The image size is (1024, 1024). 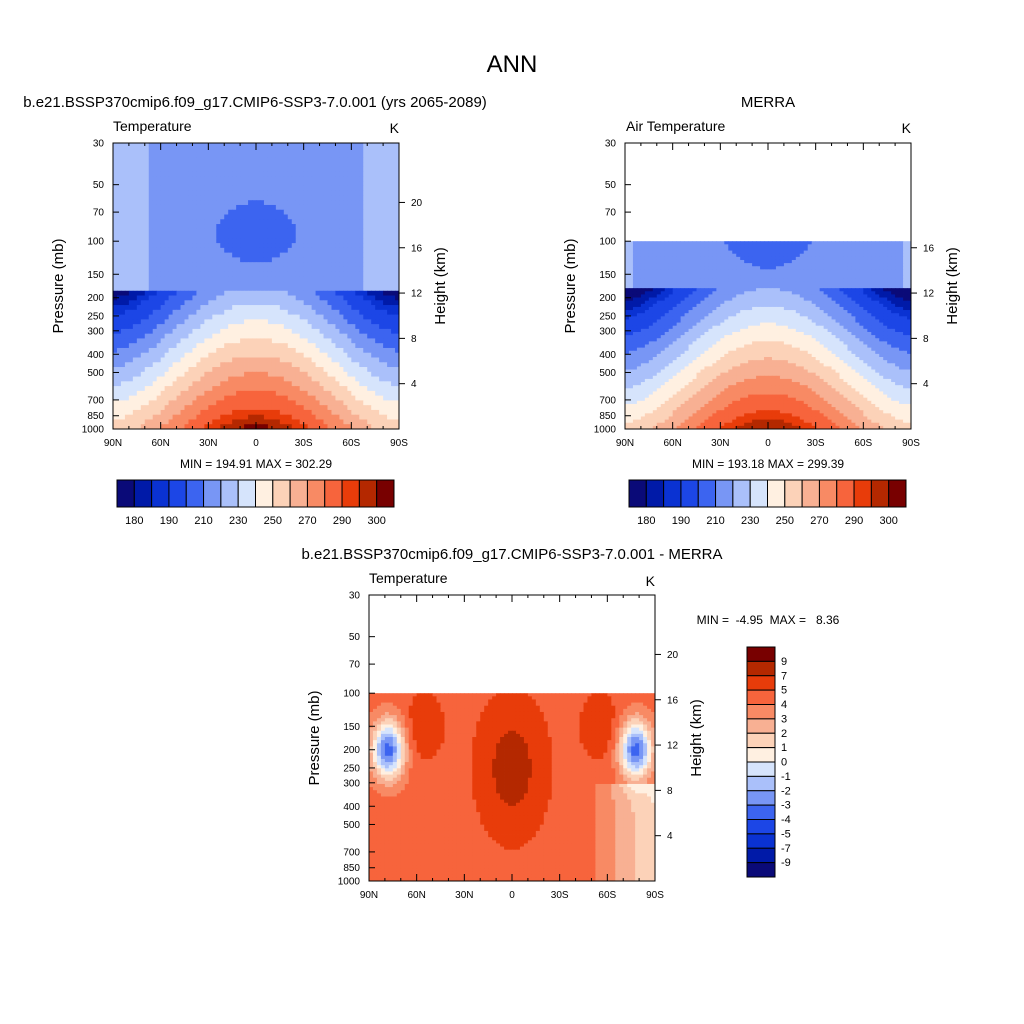 What do you see at coordinates (385, 493) in the screenshot?
I see `model-colorbar-box` at bounding box center [385, 493].